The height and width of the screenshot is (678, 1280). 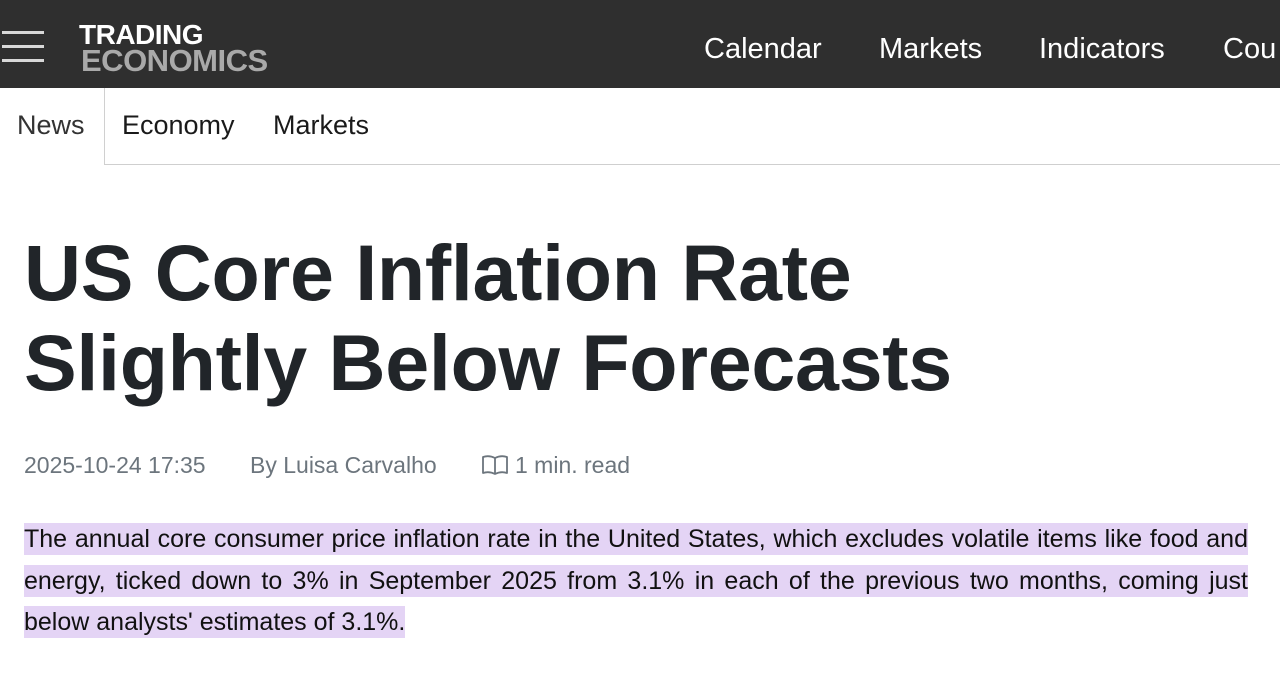 I want to click on logo-line-trading: TRADING, so click(x=141, y=34).